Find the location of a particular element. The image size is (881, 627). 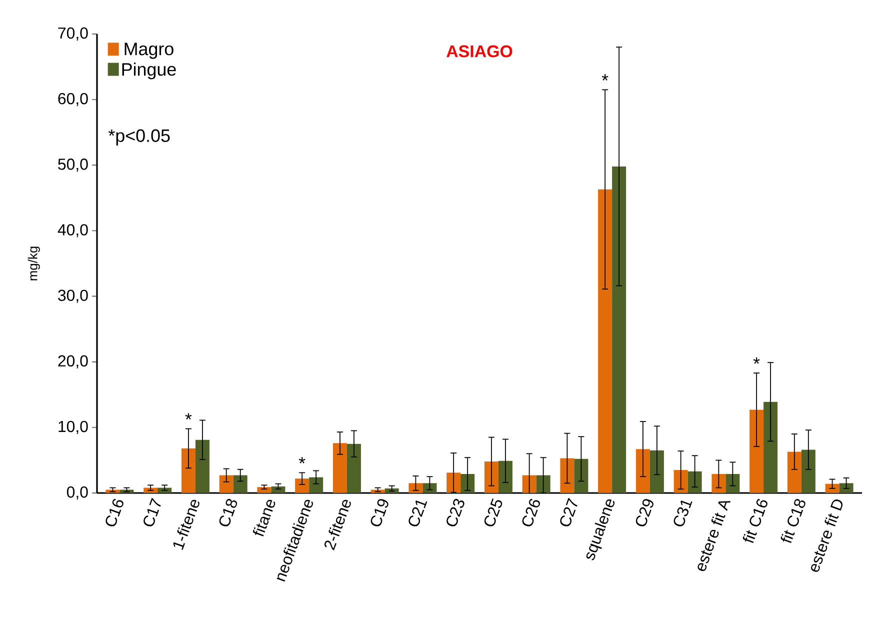

x-tick-label: C25 is located at coordinates (493, 512).